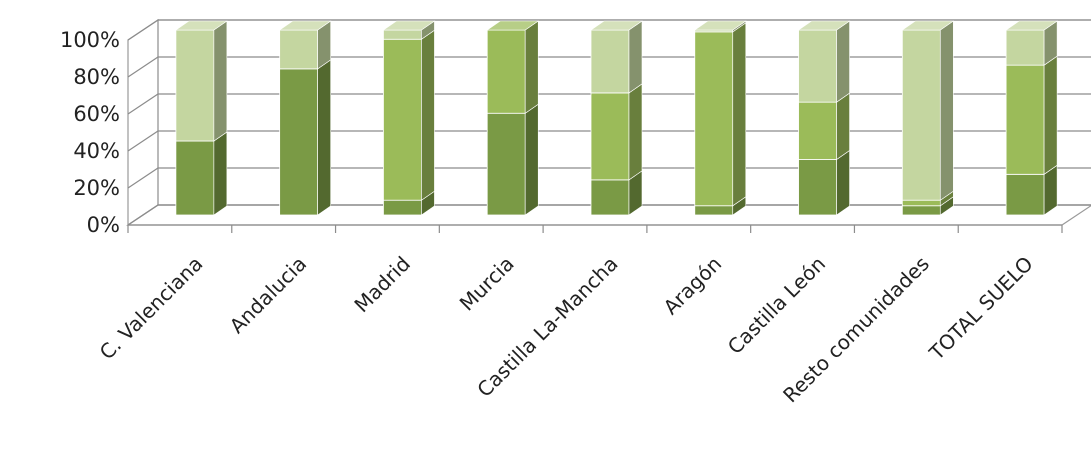  I want to click on x-category-label: Madrid, so click(382, 285).